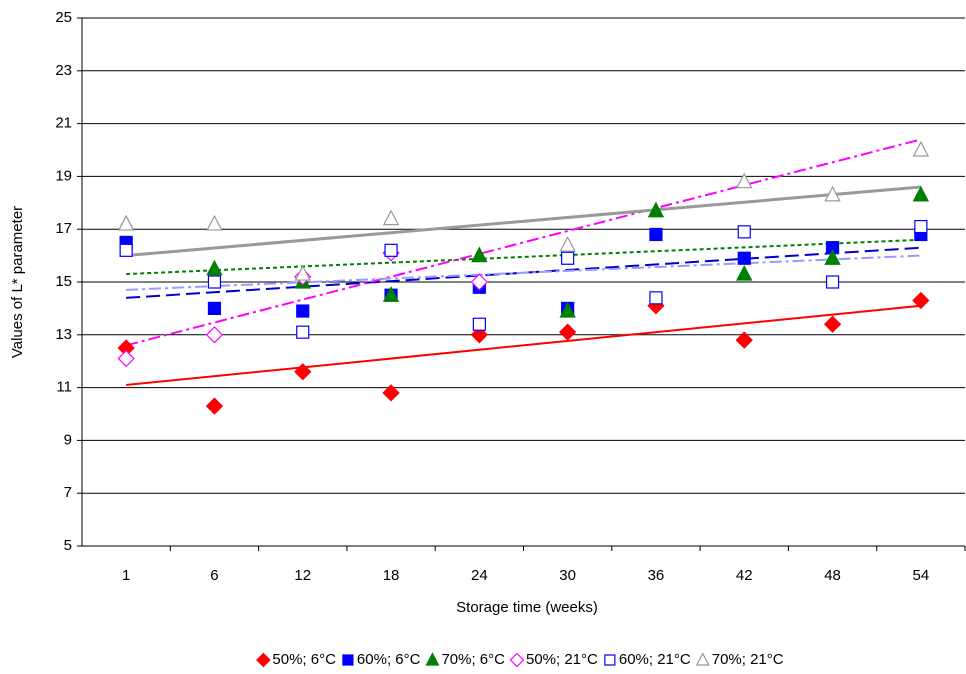 The image size is (966, 674). What do you see at coordinates (63, 17) in the screenshot?
I see `y-tick-label: 25` at bounding box center [63, 17].